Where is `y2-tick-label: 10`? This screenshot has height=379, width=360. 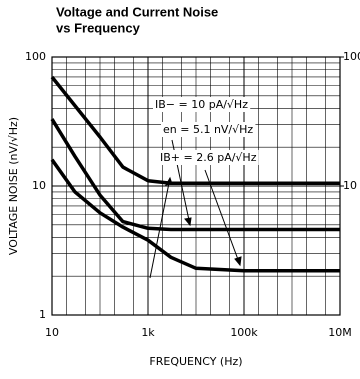 y2-tick-label: 10 is located at coordinates (350, 185).